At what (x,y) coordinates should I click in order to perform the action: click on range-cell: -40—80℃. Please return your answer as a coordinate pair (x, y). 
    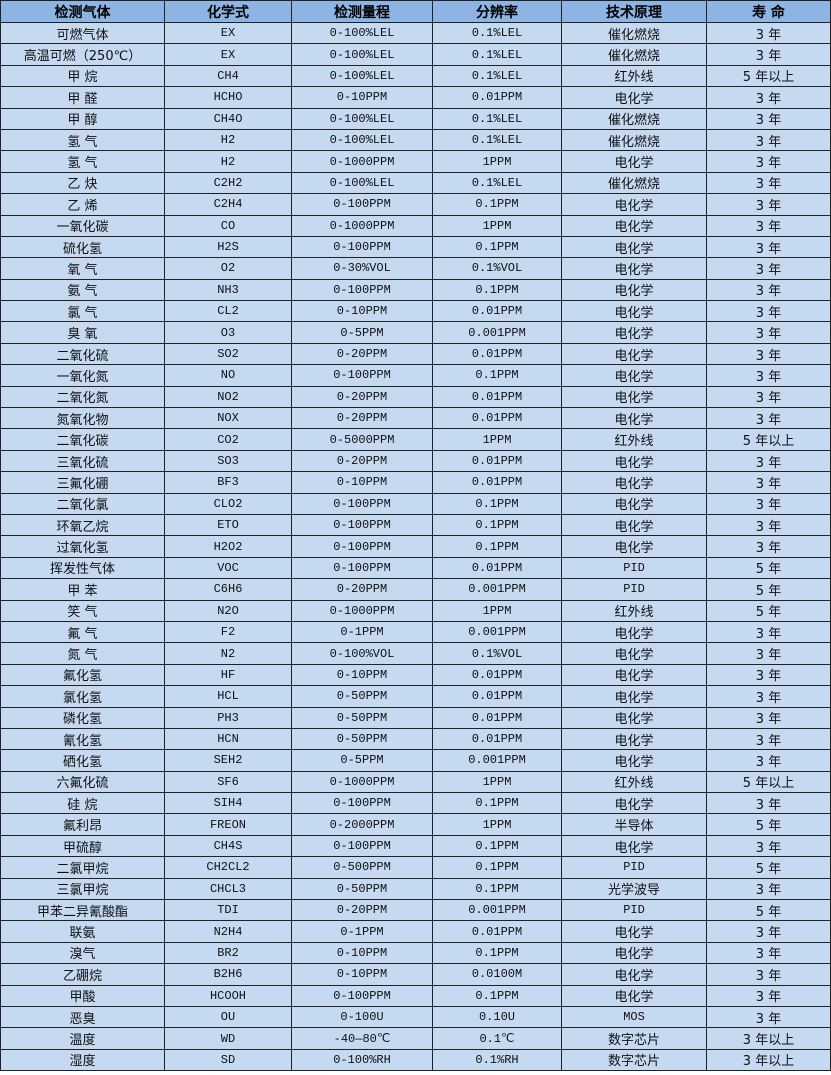
    Looking at the image, I should click on (362, 1038).